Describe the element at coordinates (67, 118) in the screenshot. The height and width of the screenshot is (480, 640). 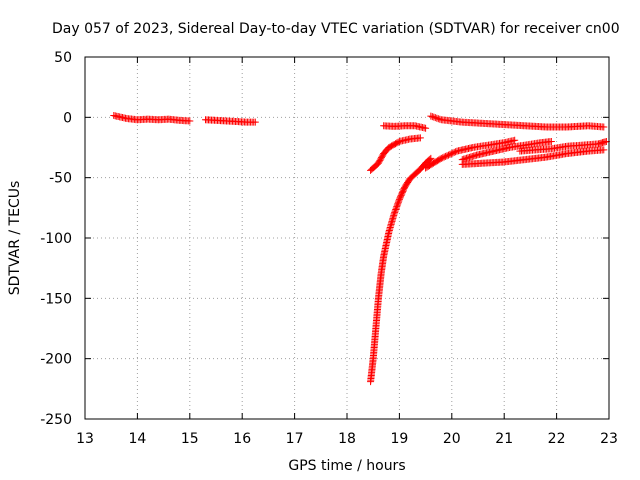
I see `y-tick-label: 0` at that location.